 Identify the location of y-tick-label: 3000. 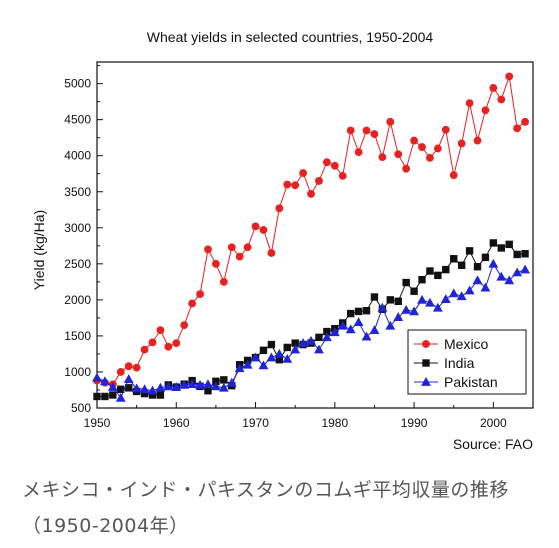
(77, 228).